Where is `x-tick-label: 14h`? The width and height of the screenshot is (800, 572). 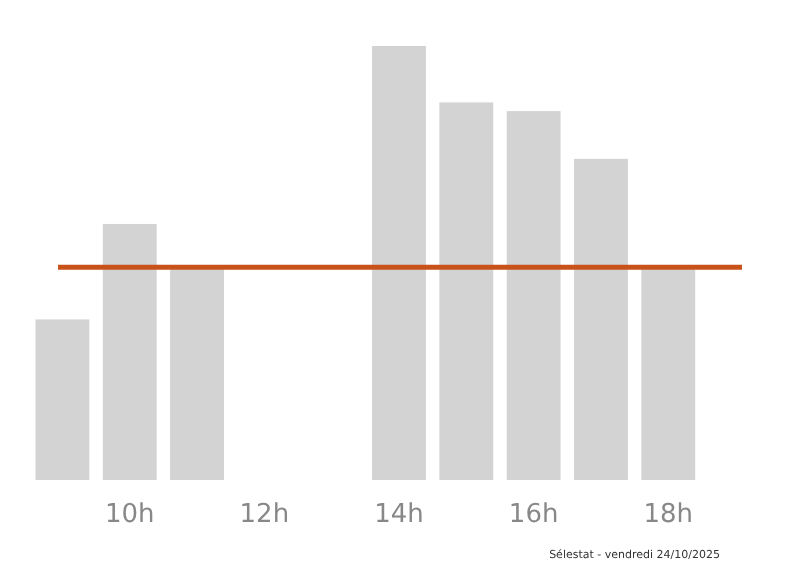 x-tick-label: 14h is located at coordinates (399, 515).